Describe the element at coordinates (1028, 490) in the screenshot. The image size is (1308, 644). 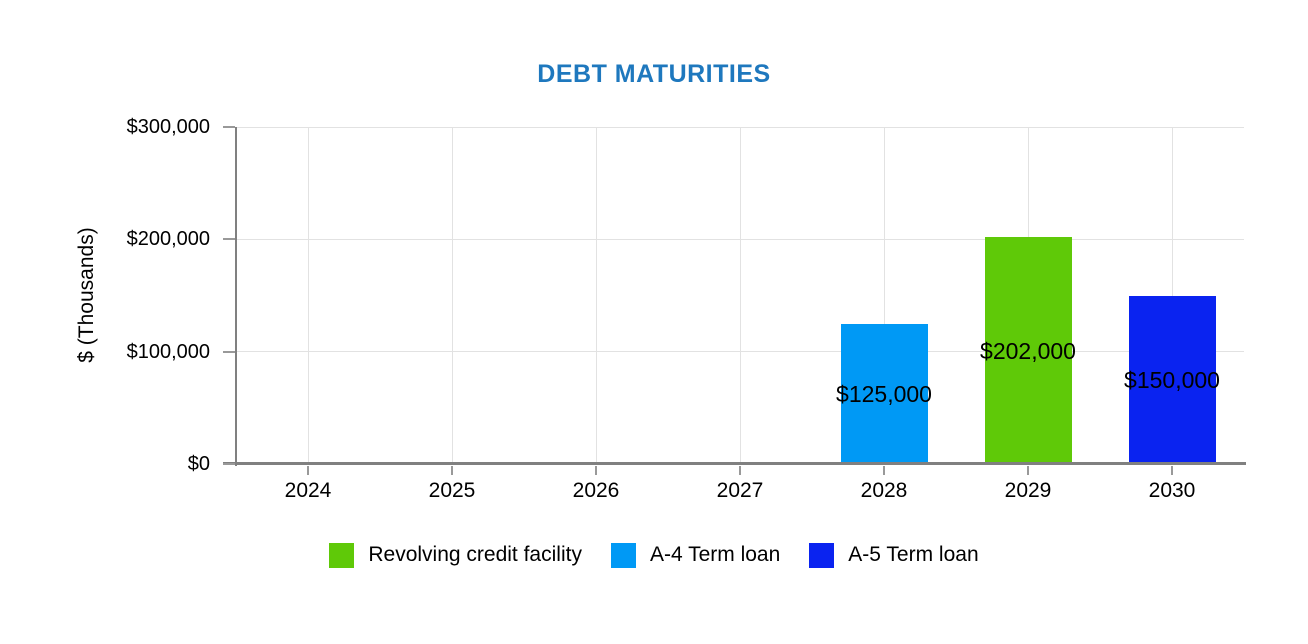
I see `x-tick-label: 2029` at that location.